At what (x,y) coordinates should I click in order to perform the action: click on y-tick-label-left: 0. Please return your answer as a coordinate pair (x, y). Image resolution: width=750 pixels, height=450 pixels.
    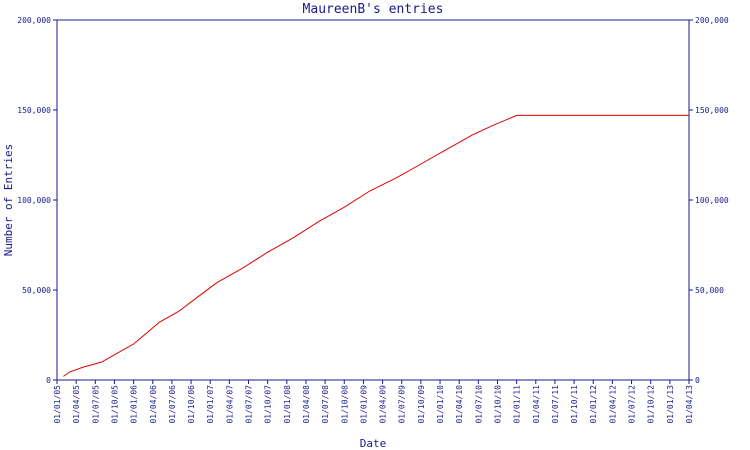
    Looking at the image, I should click on (48, 380).